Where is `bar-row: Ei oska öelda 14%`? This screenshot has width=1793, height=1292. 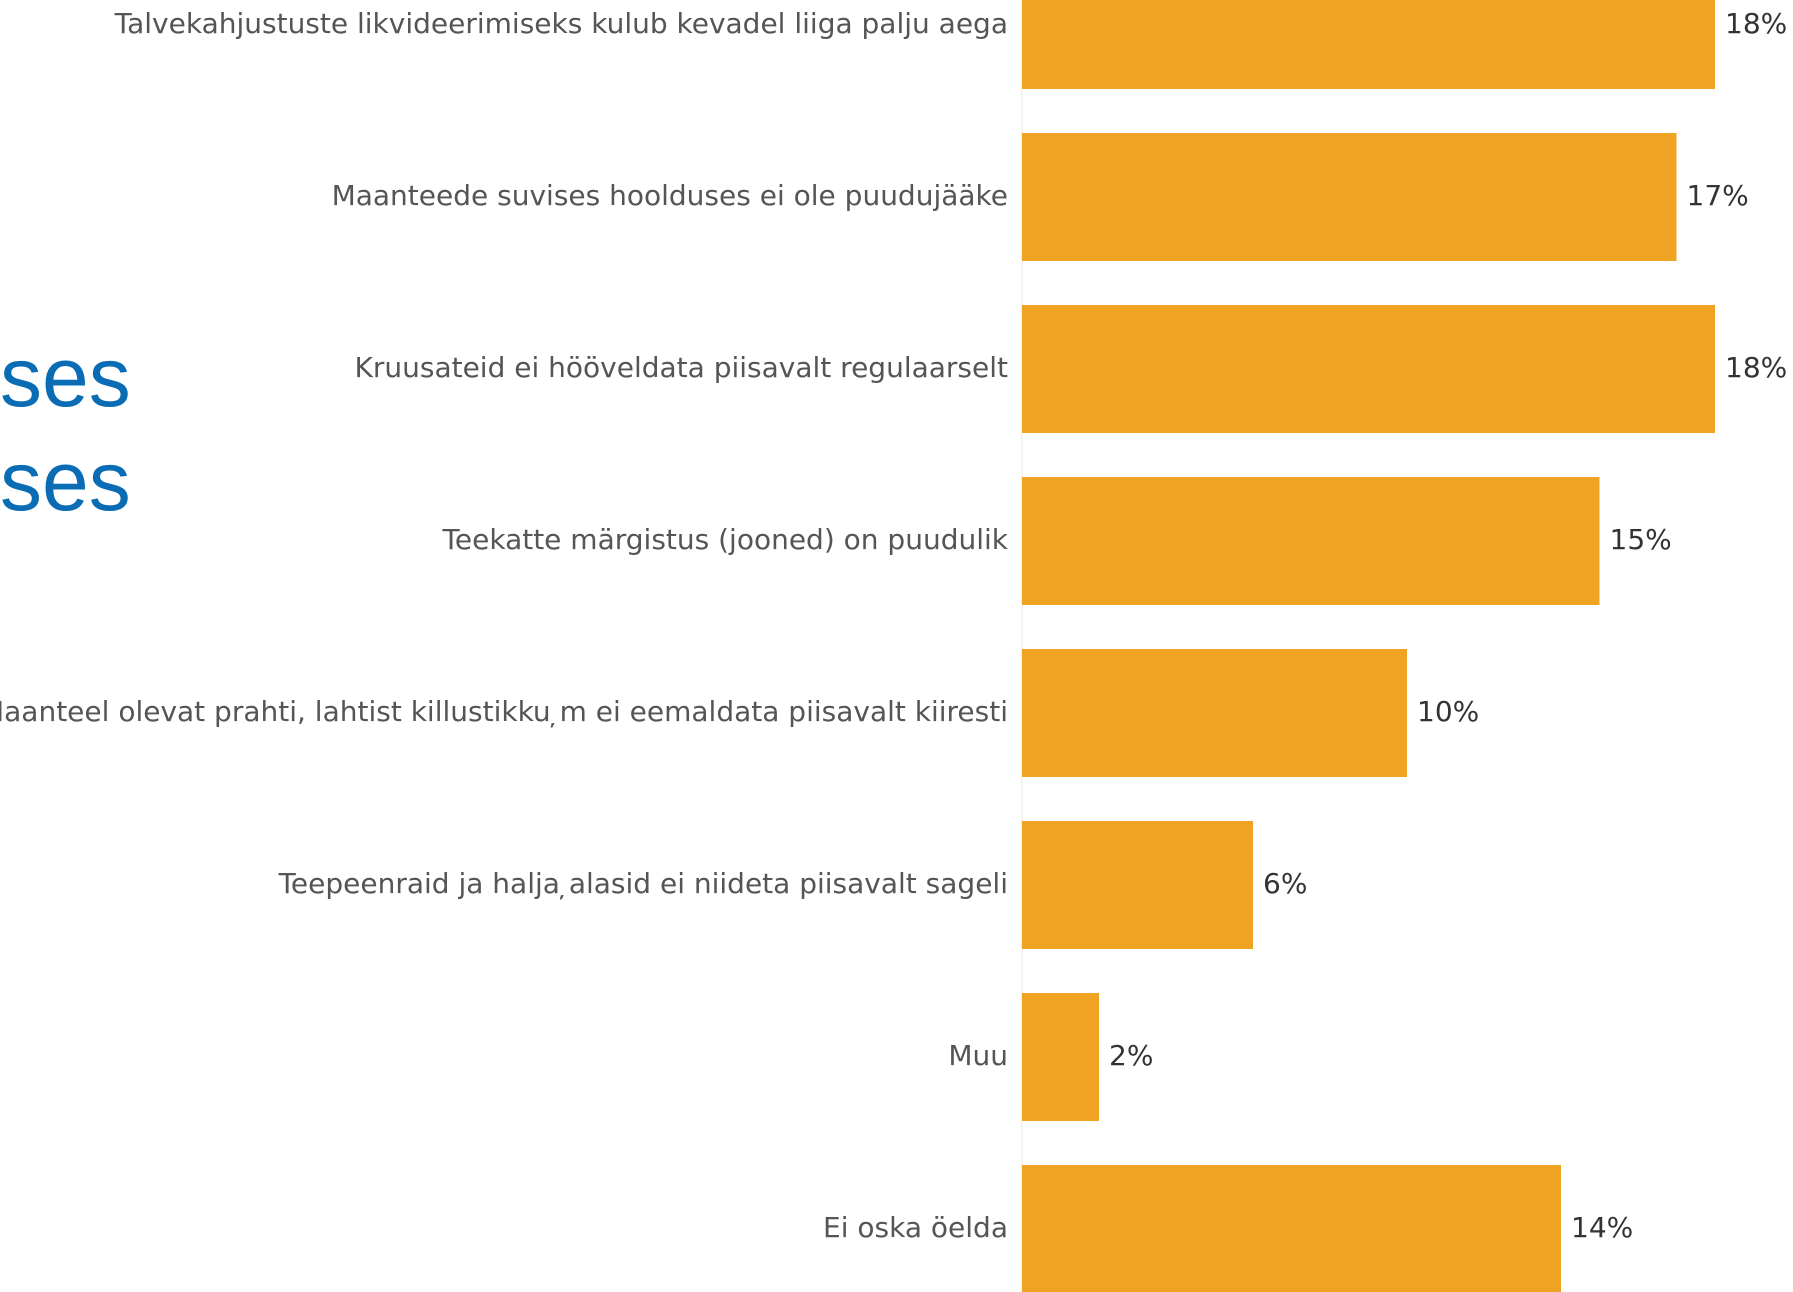
bar-row: Ei oska öelda 14% is located at coordinates (1228, 1228).